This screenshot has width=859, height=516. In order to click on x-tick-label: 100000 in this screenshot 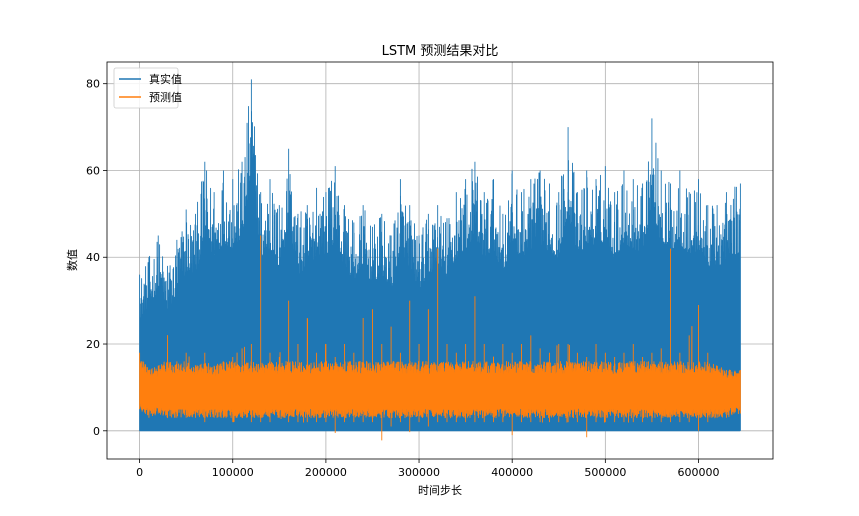, I will do `click(233, 472)`.